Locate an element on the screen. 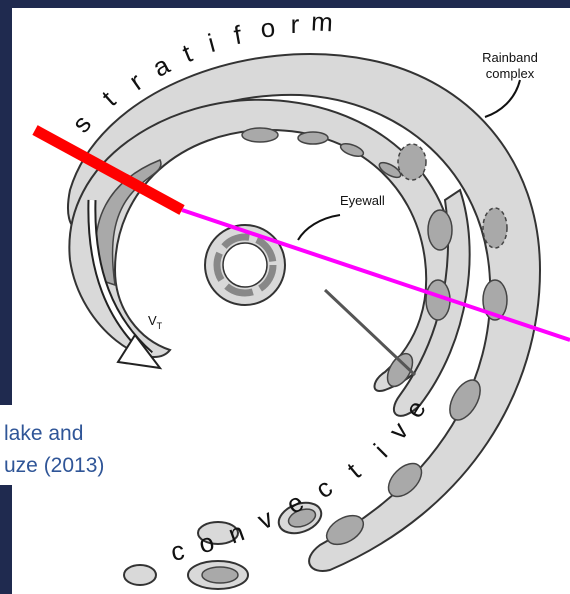  rainband-label: complex is located at coordinates (510, 73).